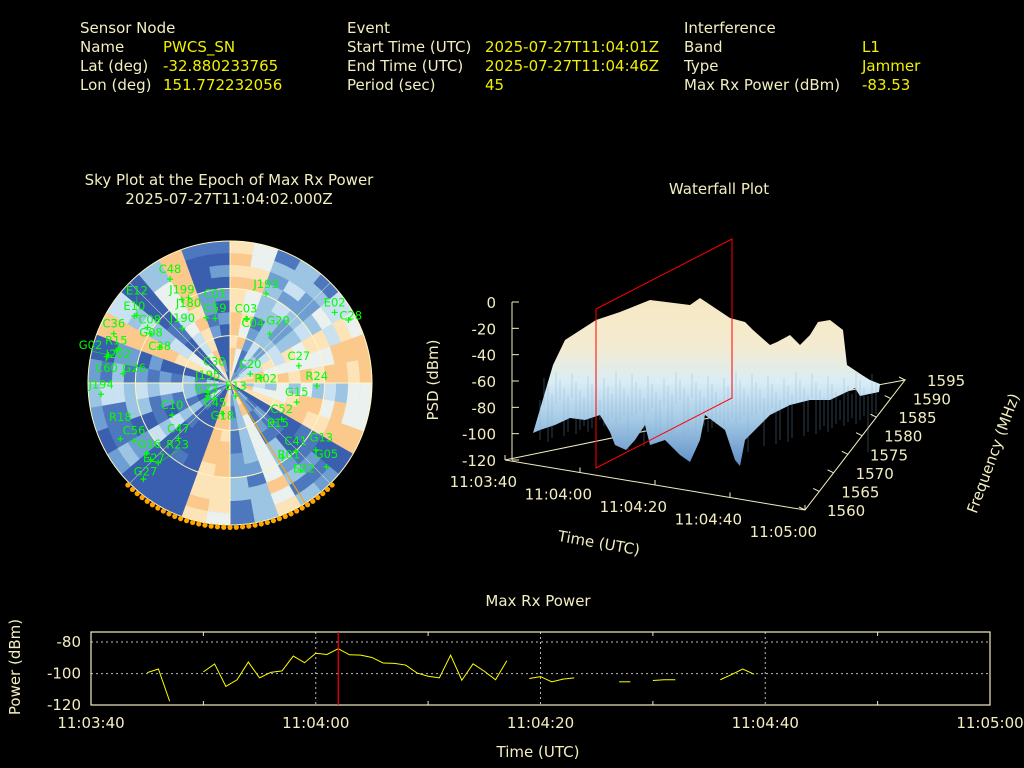  What do you see at coordinates (116, 85) in the screenshot?
I see `lon-label: Lon (deg)` at bounding box center [116, 85].